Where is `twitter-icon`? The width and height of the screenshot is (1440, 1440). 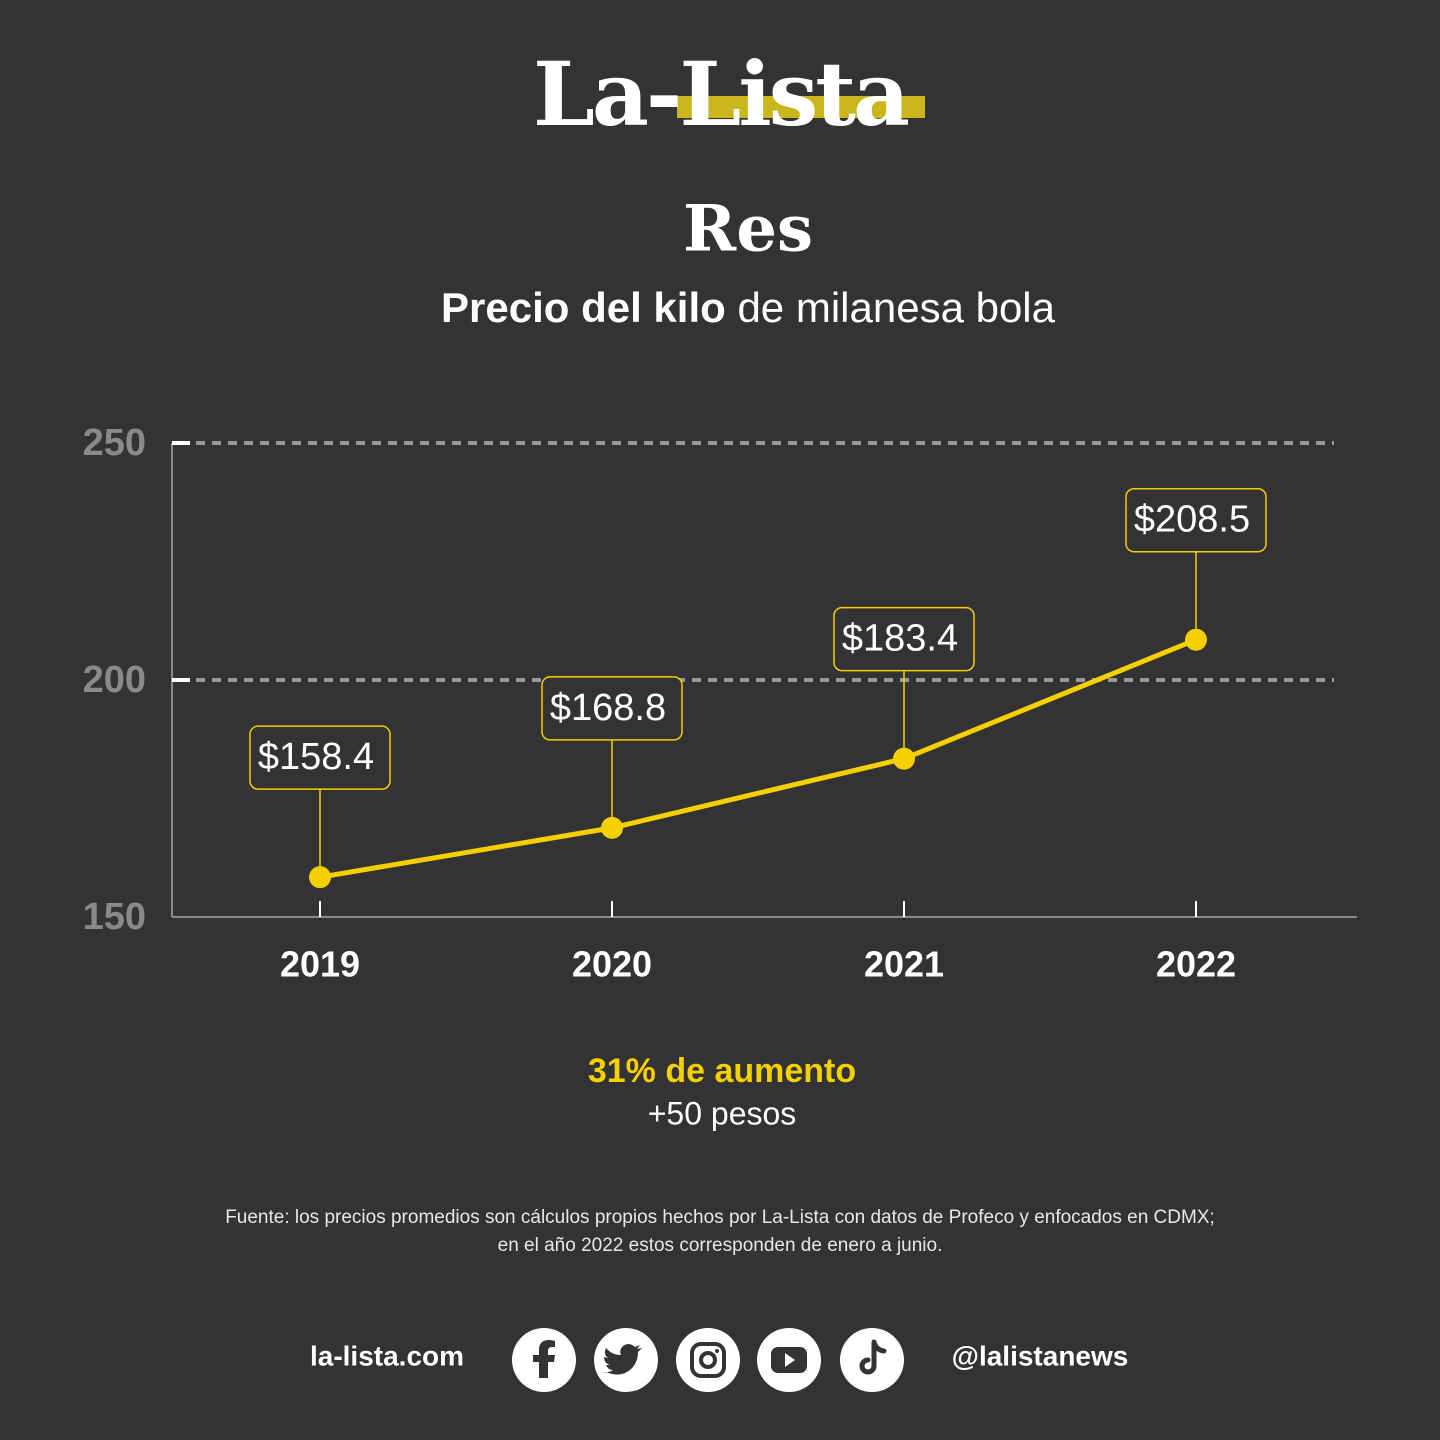
twitter-icon is located at coordinates (626, 1360).